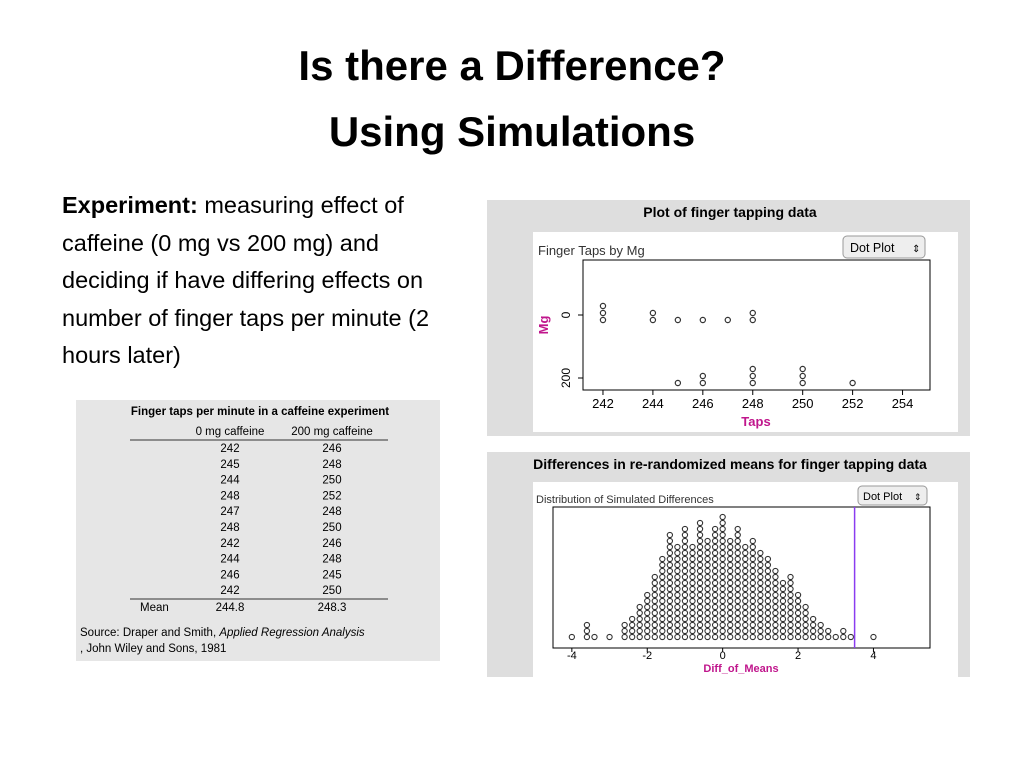 This screenshot has height=768, width=1024. What do you see at coordinates (229, 544) in the screenshot?
I see `table-cell: 242` at bounding box center [229, 544].